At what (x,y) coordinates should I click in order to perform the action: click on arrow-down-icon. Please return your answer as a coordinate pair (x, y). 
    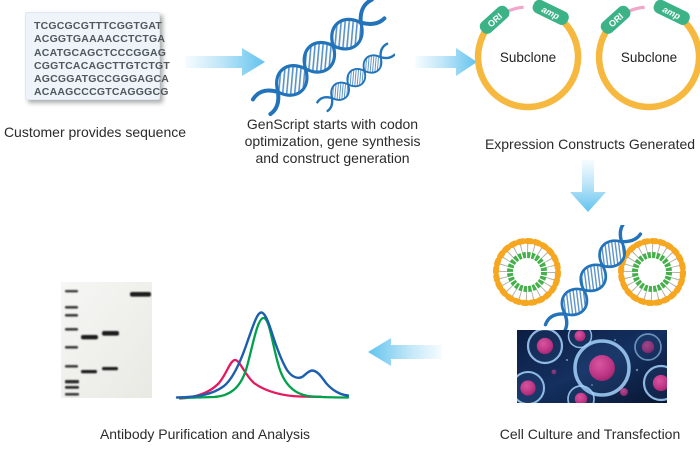
    Looking at the image, I should click on (588, 186).